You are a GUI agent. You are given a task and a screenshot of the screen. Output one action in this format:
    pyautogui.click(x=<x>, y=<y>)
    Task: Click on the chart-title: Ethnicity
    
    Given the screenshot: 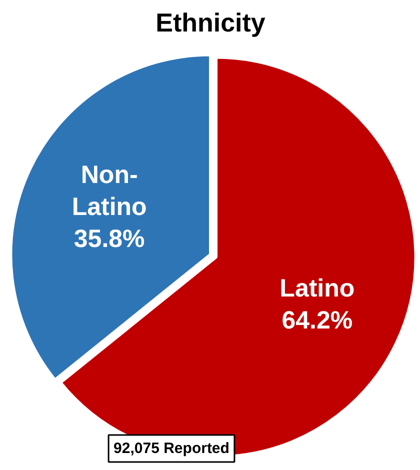 What is the action you would take?
    pyautogui.click(x=211, y=23)
    